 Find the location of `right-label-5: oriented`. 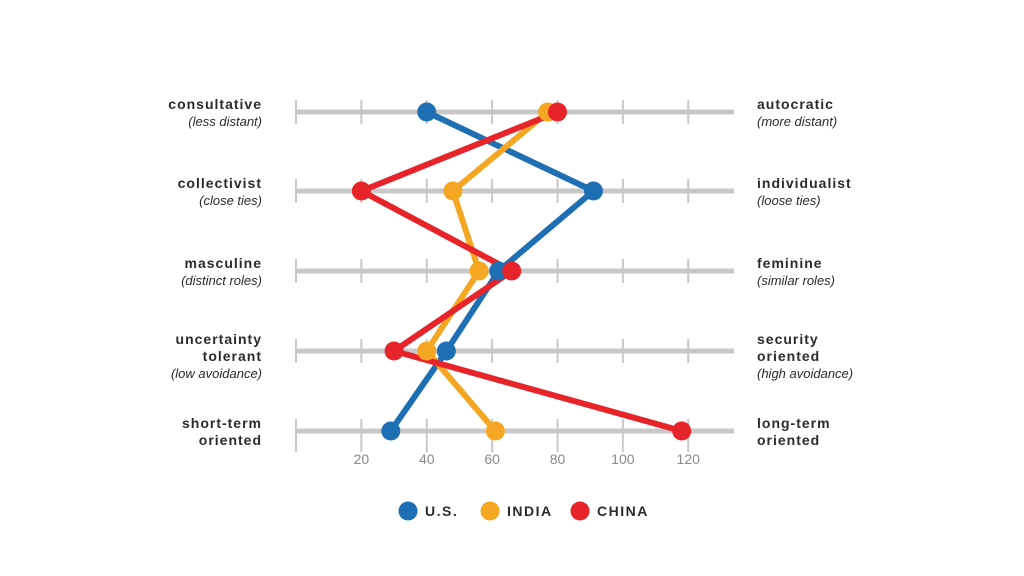

right-label-5: oriented is located at coordinates (788, 440).